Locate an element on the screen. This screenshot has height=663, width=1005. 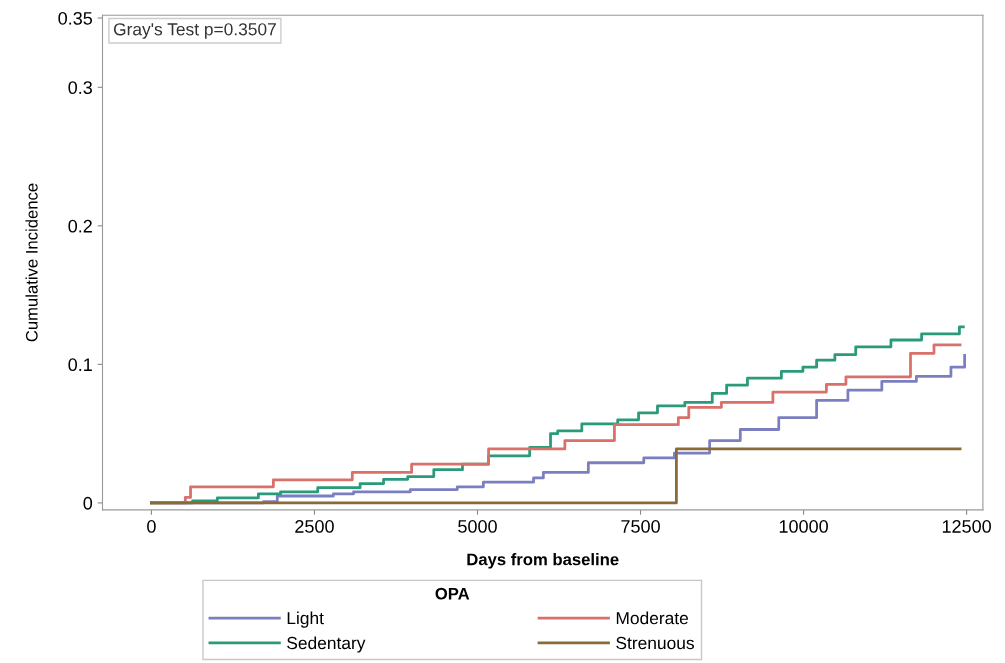
legend-label: Sedentary is located at coordinates (326, 644).